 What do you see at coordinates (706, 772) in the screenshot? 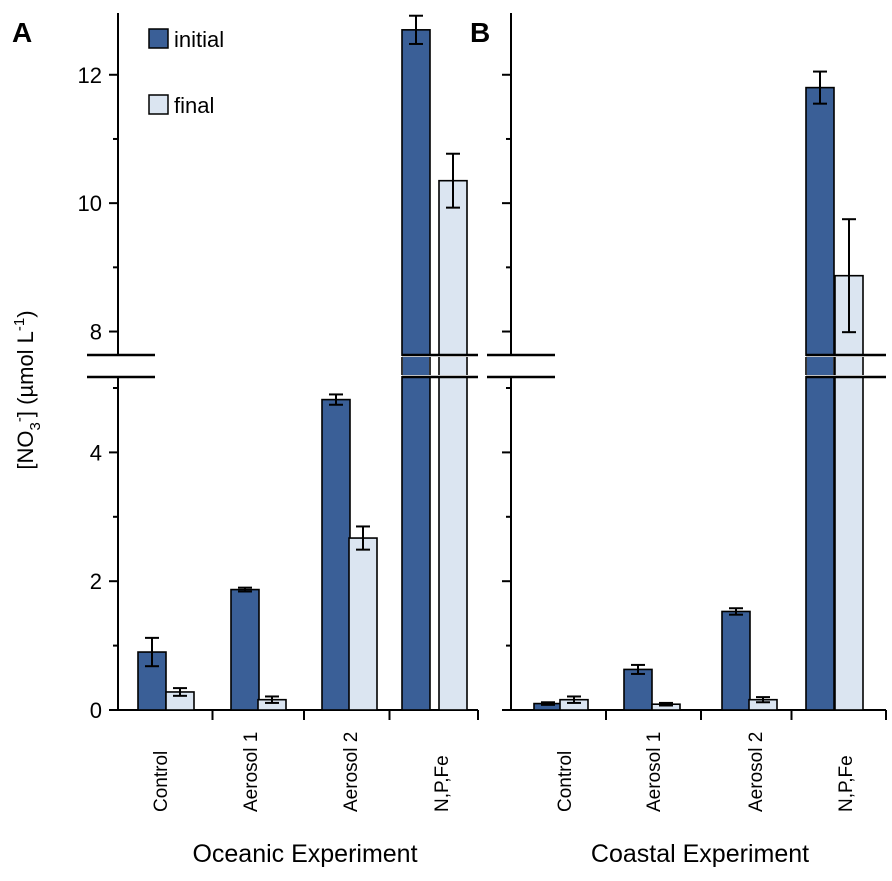
I see `panel-b-category-labels: Control Aerosol 1 Aerosol 2 N,P,Fe` at bounding box center [706, 772].